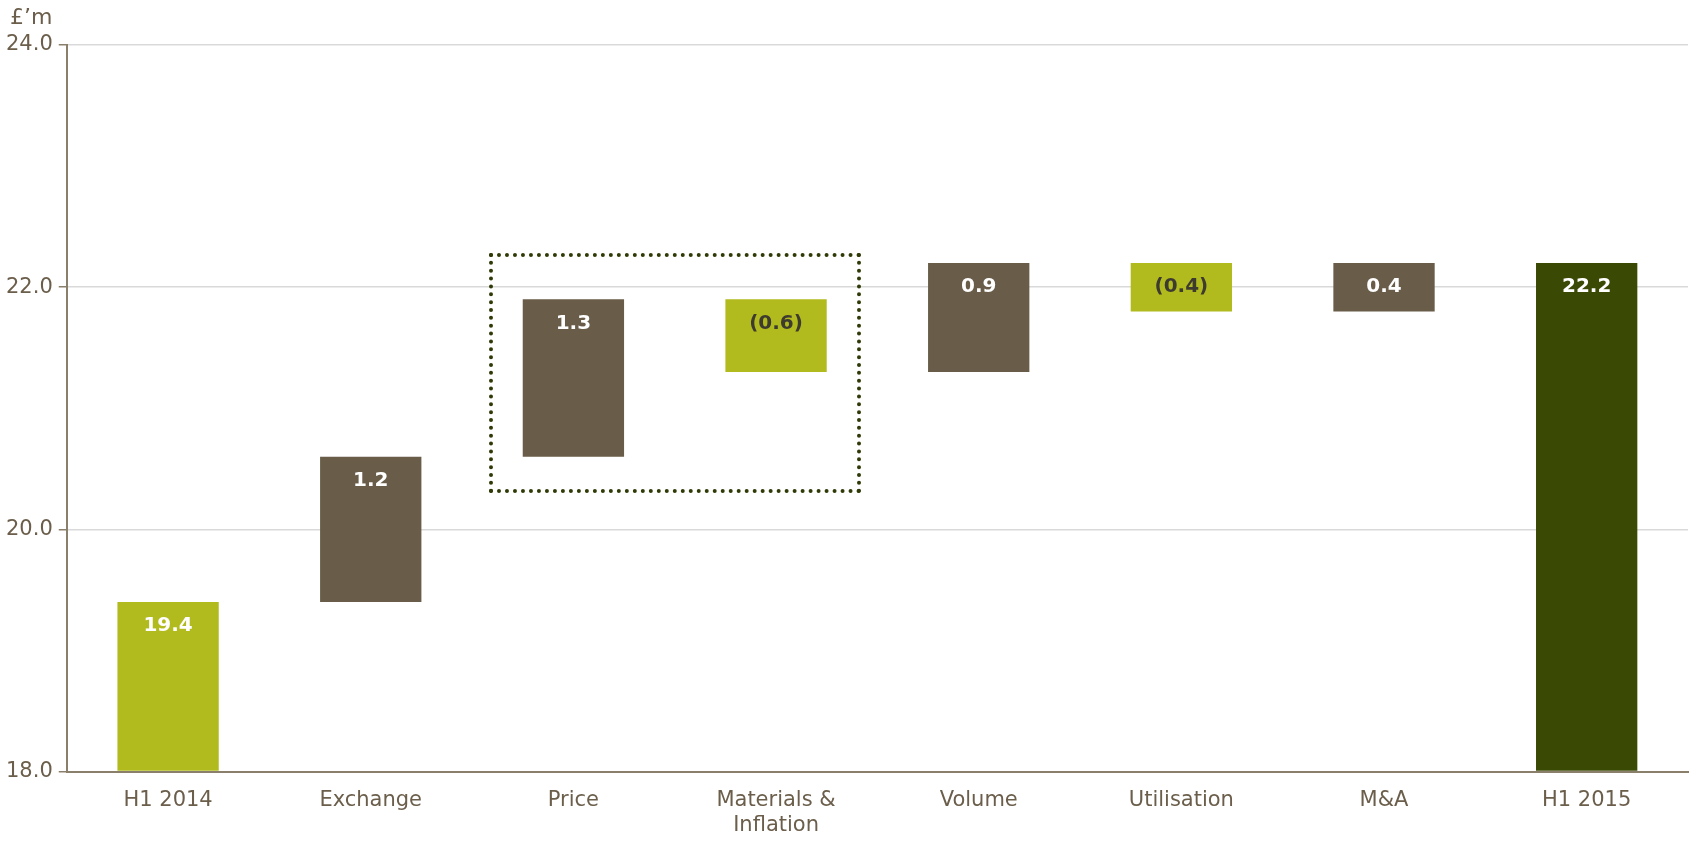  I want to click on x-tick-label: M&A, so click(1384, 798).